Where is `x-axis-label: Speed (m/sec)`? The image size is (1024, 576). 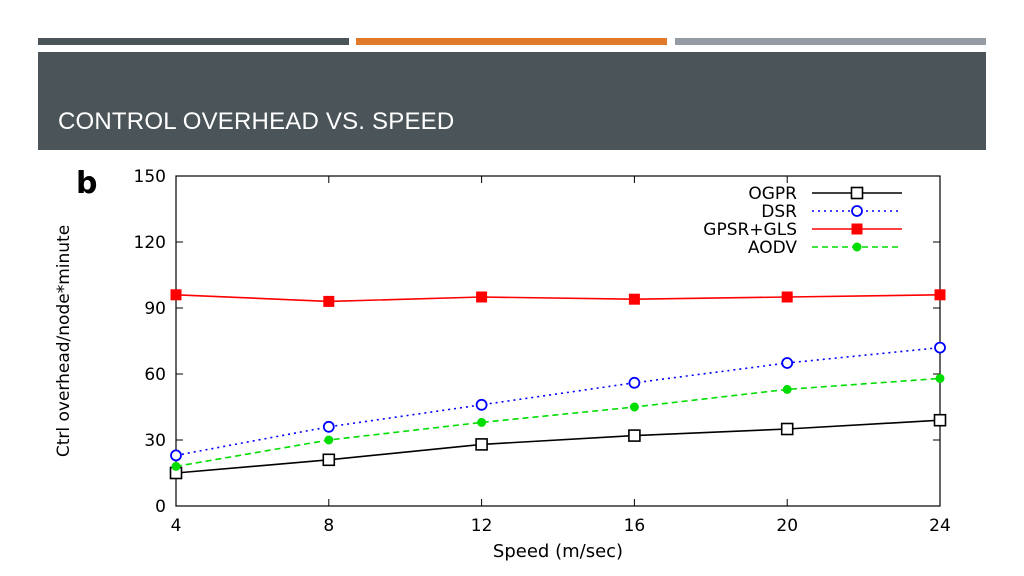
x-axis-label: Speed (m/sec) is located at coordinates (558, 551).